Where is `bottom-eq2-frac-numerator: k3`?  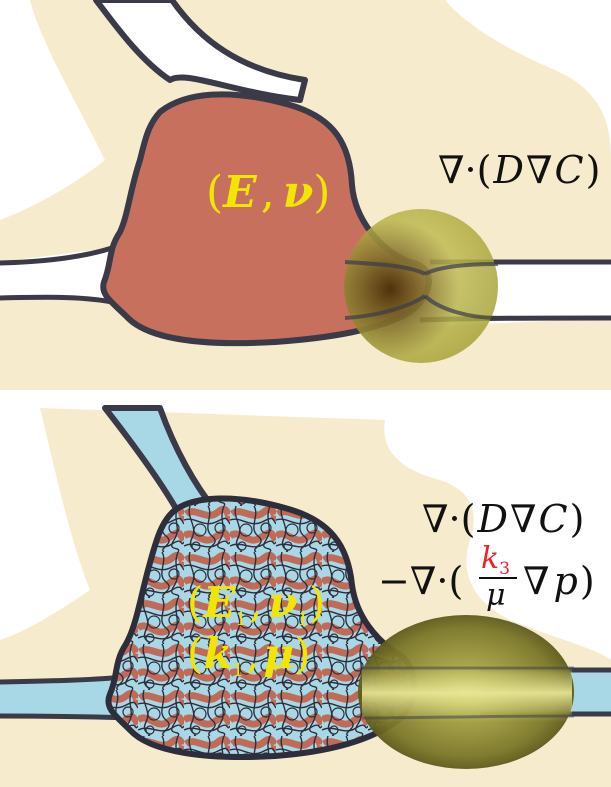
bottom-eq2-frac-numerator: k3 is located at coordinates (495, 560).